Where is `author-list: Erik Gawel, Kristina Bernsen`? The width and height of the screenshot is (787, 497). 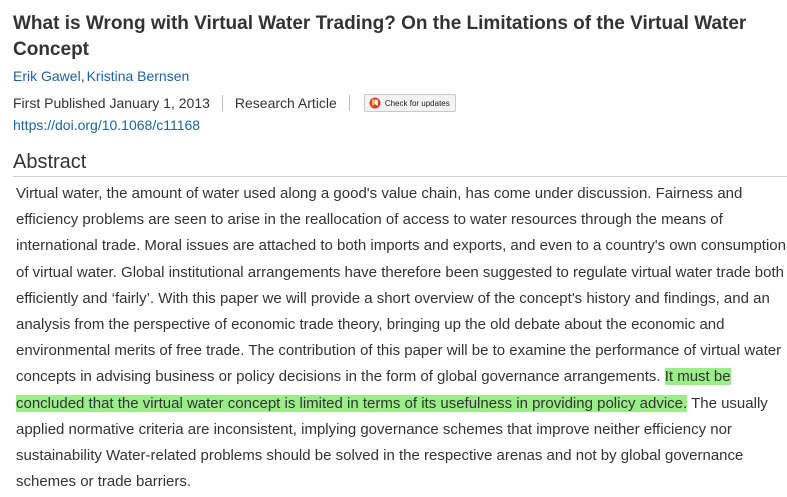 author-list: Erik Gawel, Kristina Bernsen is located at coordinates (101, 76).